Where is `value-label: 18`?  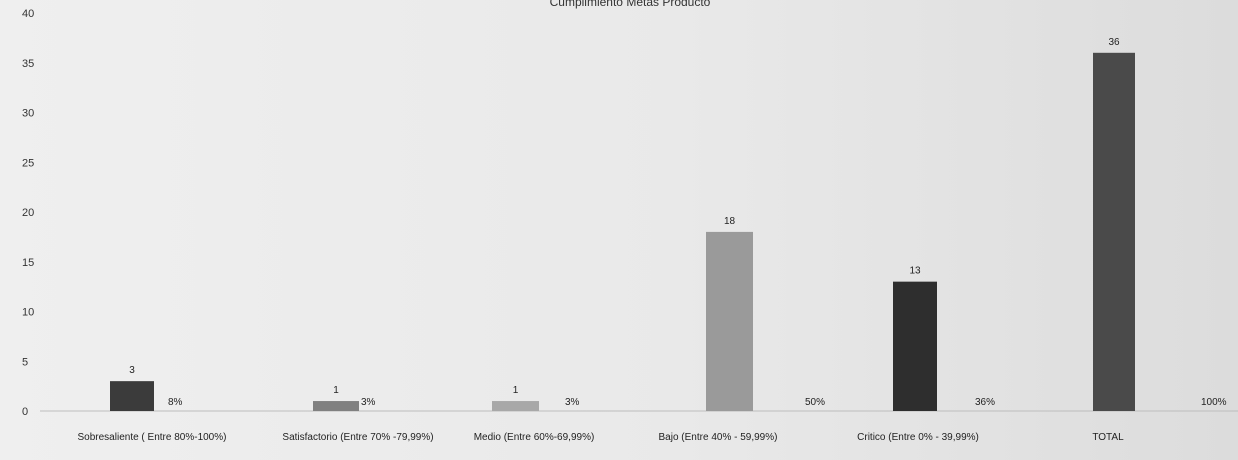 value-label: 18 is located at coordinates (730, 221).